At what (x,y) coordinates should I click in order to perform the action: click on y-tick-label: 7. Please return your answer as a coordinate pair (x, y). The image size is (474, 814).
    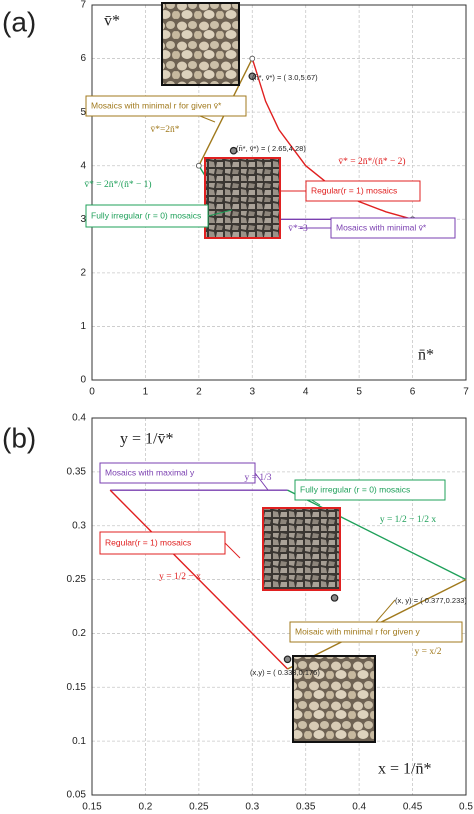
    Looking at the image, I should click on (83, 5).